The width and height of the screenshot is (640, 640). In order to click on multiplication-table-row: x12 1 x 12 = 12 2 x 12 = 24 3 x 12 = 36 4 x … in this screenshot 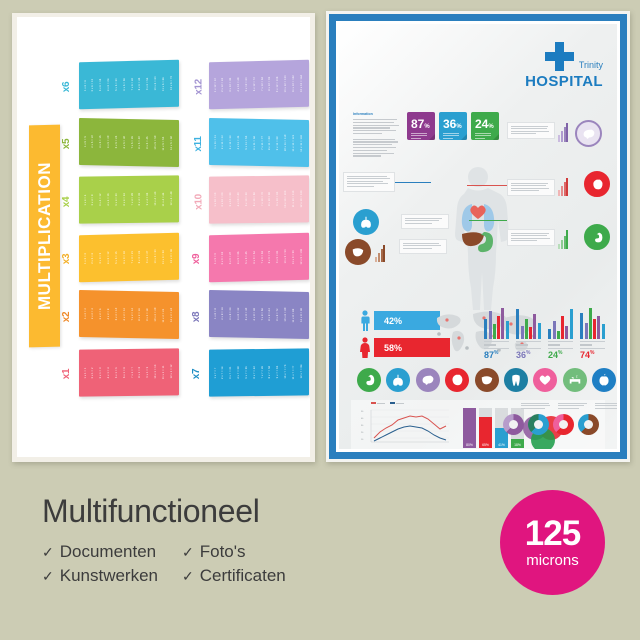, I will do `click(250, 85)`.